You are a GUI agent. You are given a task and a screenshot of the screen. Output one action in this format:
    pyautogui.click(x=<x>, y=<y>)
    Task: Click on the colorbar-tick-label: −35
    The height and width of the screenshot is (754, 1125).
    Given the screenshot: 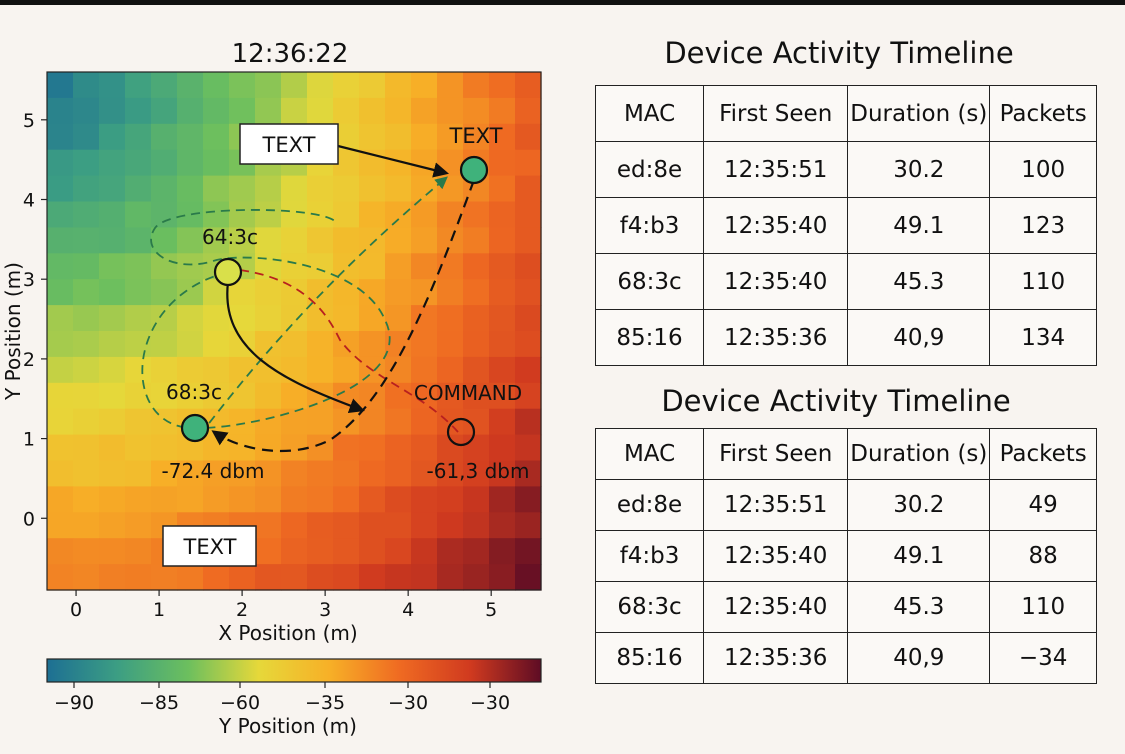 What is the action you would take?
    pyautogui.click(x=325, y=703)
    